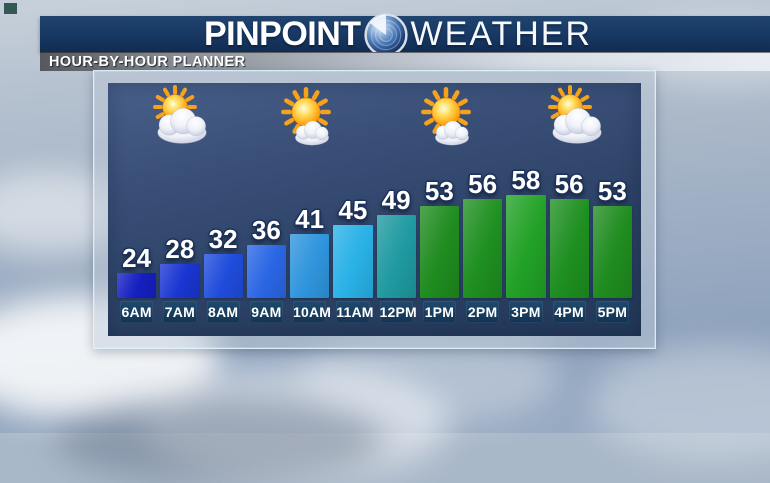  I want to click on radar-globe-icon, so click(385, 35).